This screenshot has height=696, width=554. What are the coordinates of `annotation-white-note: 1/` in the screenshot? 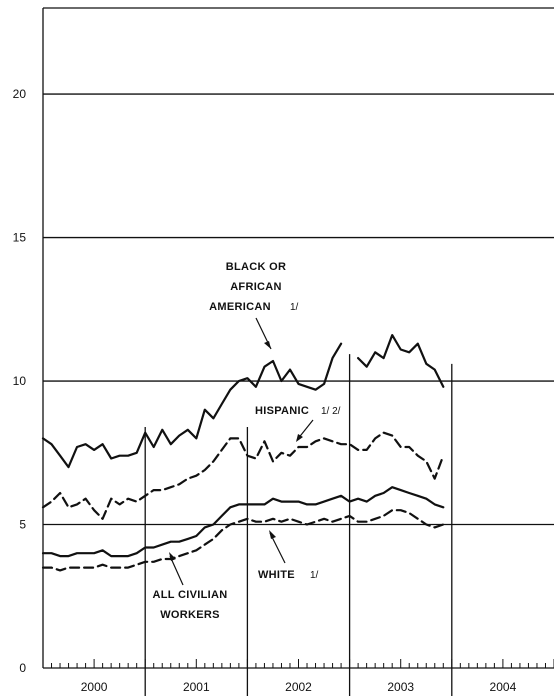 It's located at (314, 575).